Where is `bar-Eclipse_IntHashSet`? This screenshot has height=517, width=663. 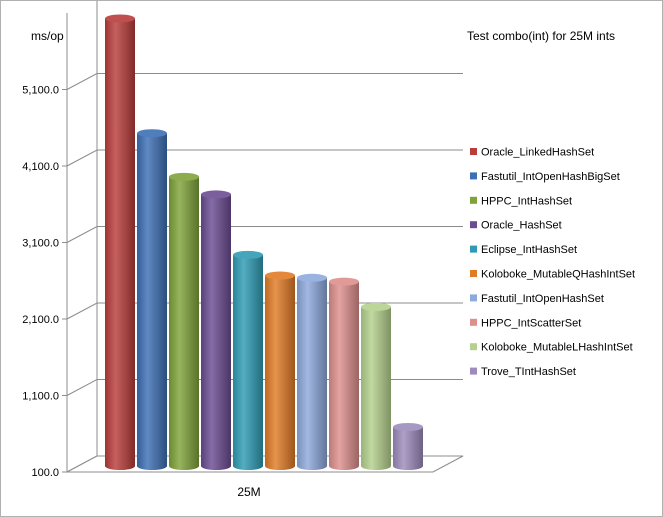 bar-Eclipse_IntHashSet is located at coordinates (248, 360).